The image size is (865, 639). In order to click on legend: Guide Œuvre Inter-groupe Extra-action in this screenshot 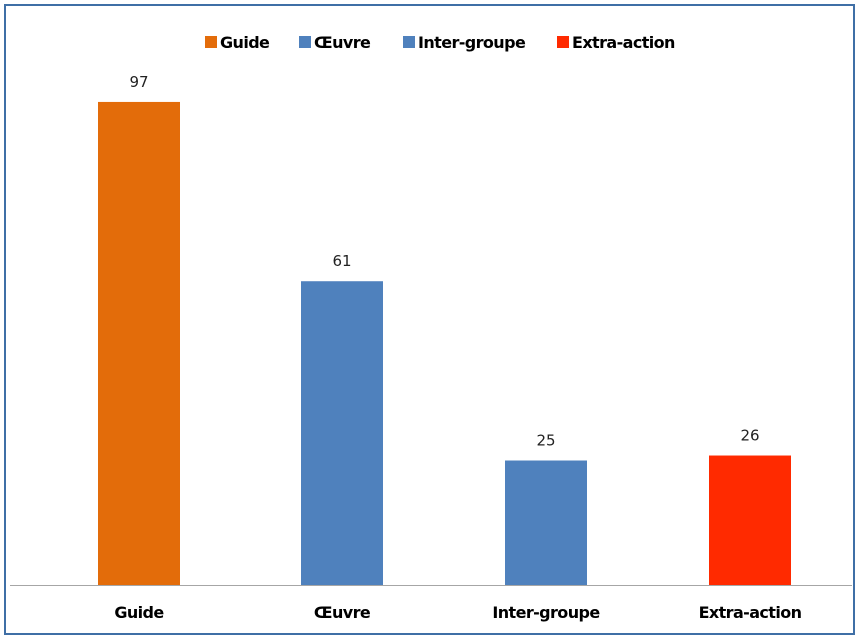, I will do `click(440, 42)`.